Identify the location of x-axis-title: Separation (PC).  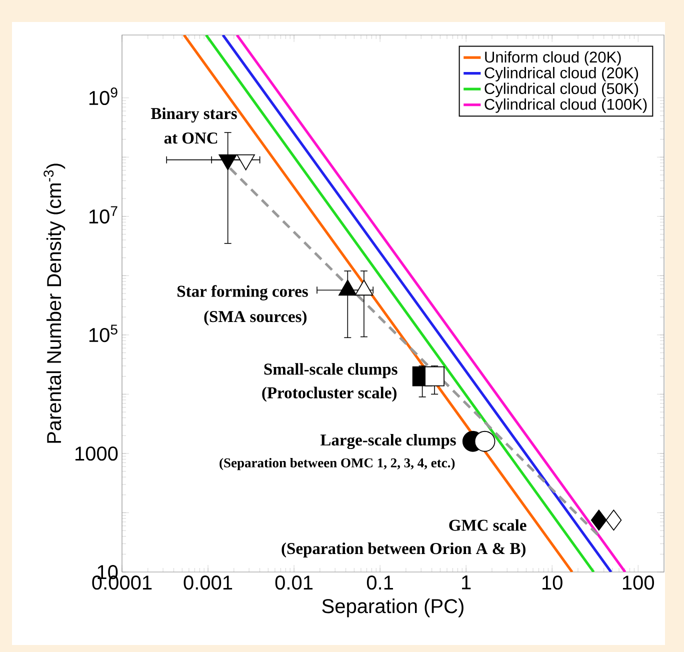
(393, 608).